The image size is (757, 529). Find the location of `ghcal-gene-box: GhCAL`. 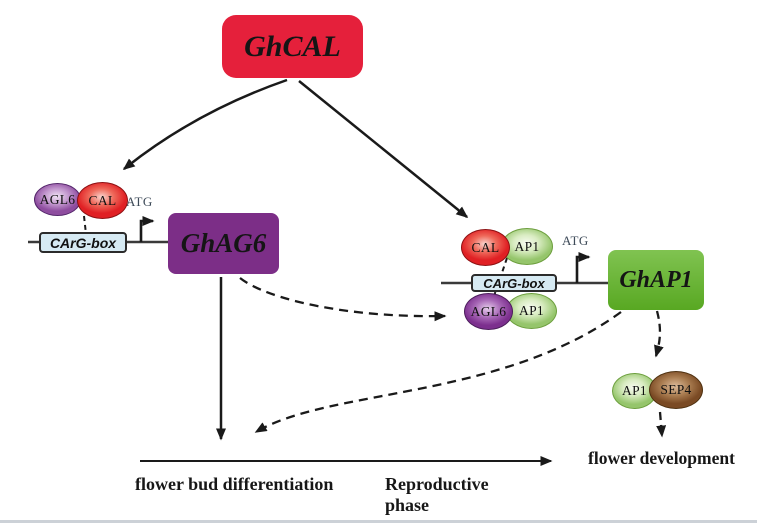

ghcal-gene-box: GhCAL is located at coordinates (292, 46).